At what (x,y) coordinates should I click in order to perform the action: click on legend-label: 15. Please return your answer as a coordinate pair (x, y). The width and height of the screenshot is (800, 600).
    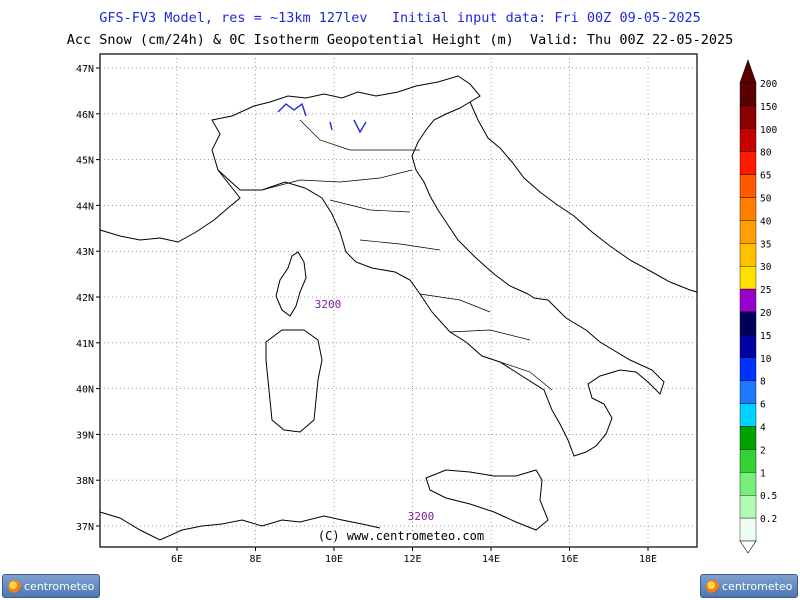
    Looking at the image, I should click on (765, 336).